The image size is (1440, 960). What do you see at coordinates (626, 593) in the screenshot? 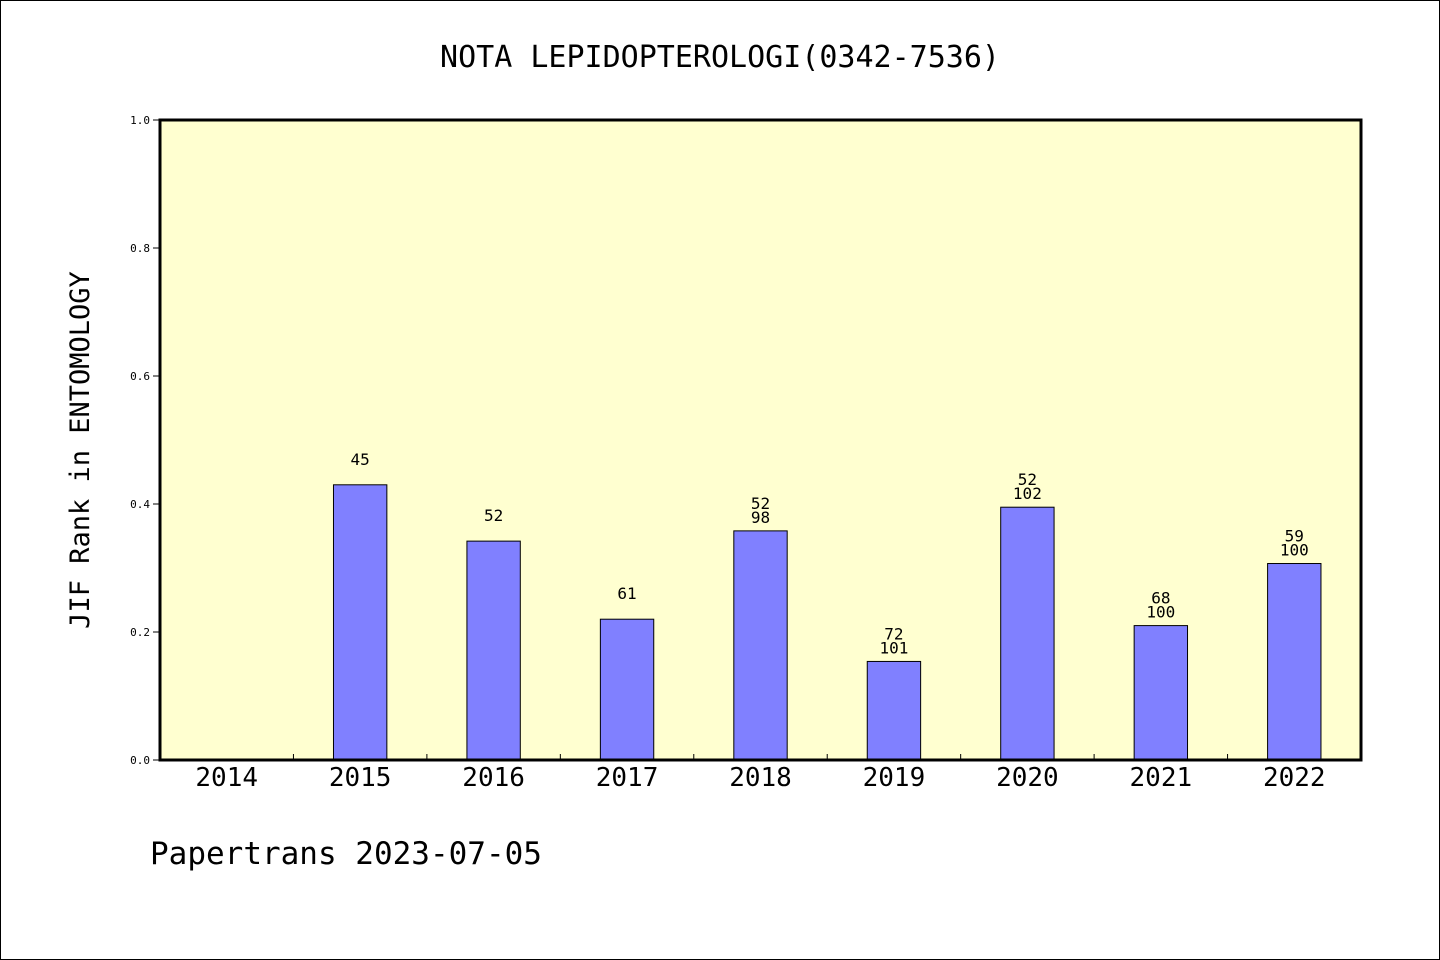
I see `data-label: 61` at bounding box center [626, 593].